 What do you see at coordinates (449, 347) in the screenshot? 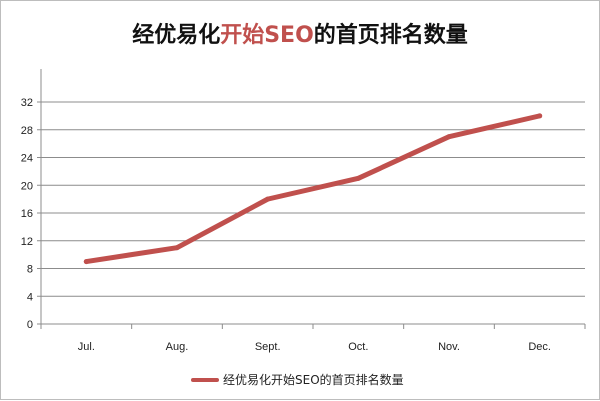
I see `x-tick-label: Nov.` at bounding box center [449, 347].